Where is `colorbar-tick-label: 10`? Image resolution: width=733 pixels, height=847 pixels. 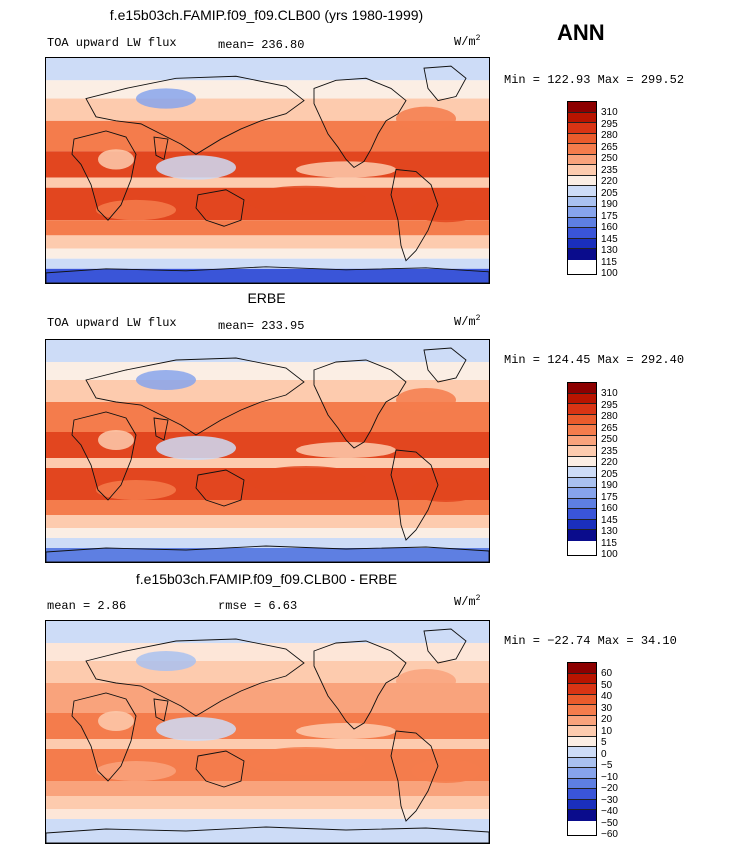
colorbar-tick-label: 10 is located at coordinates (607, 731).